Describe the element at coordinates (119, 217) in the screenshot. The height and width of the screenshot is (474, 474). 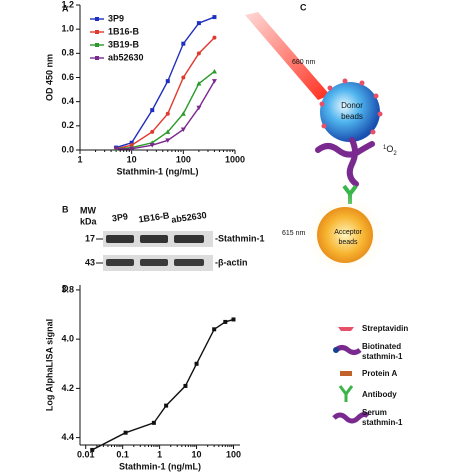
I see `lane-label: 3P9` at that location.